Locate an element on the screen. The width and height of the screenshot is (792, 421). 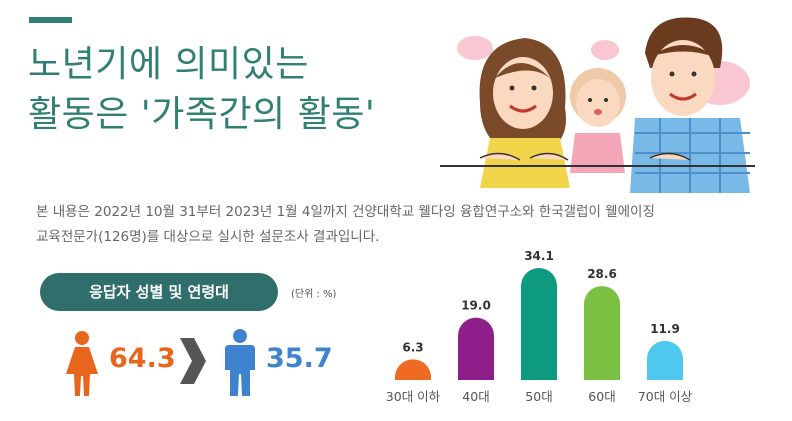
male-value: 35.7 is located at coordinates (299, 358).